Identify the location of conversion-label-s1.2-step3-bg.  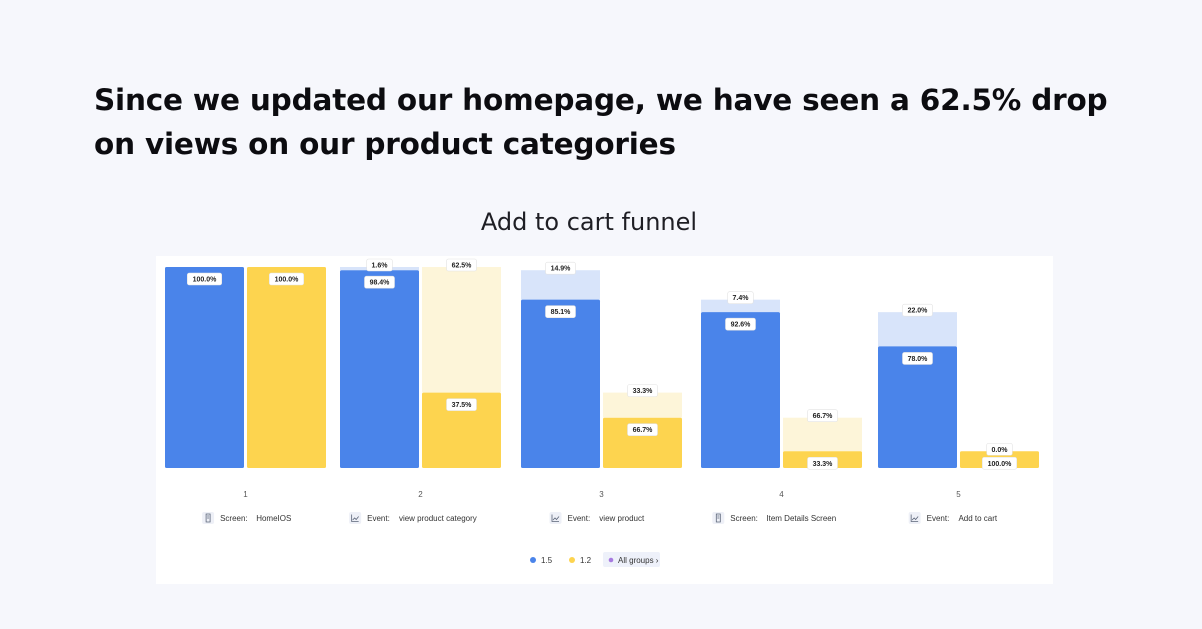
(642, 430).